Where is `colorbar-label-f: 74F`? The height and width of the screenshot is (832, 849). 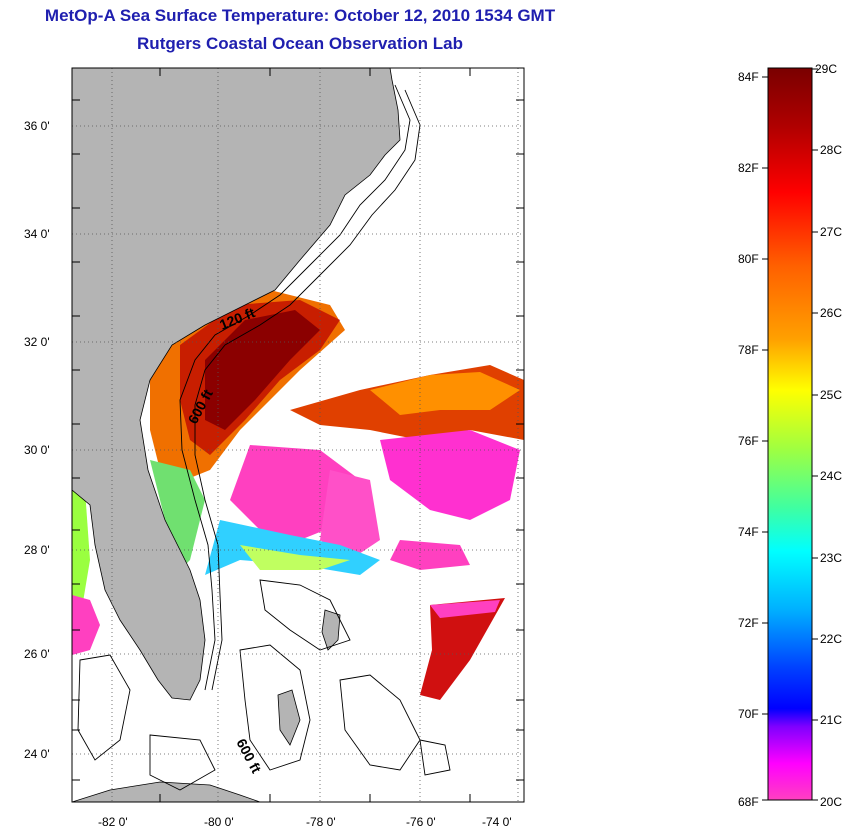
colorbar-label-f: 74F is located at coordinates (748, 532).